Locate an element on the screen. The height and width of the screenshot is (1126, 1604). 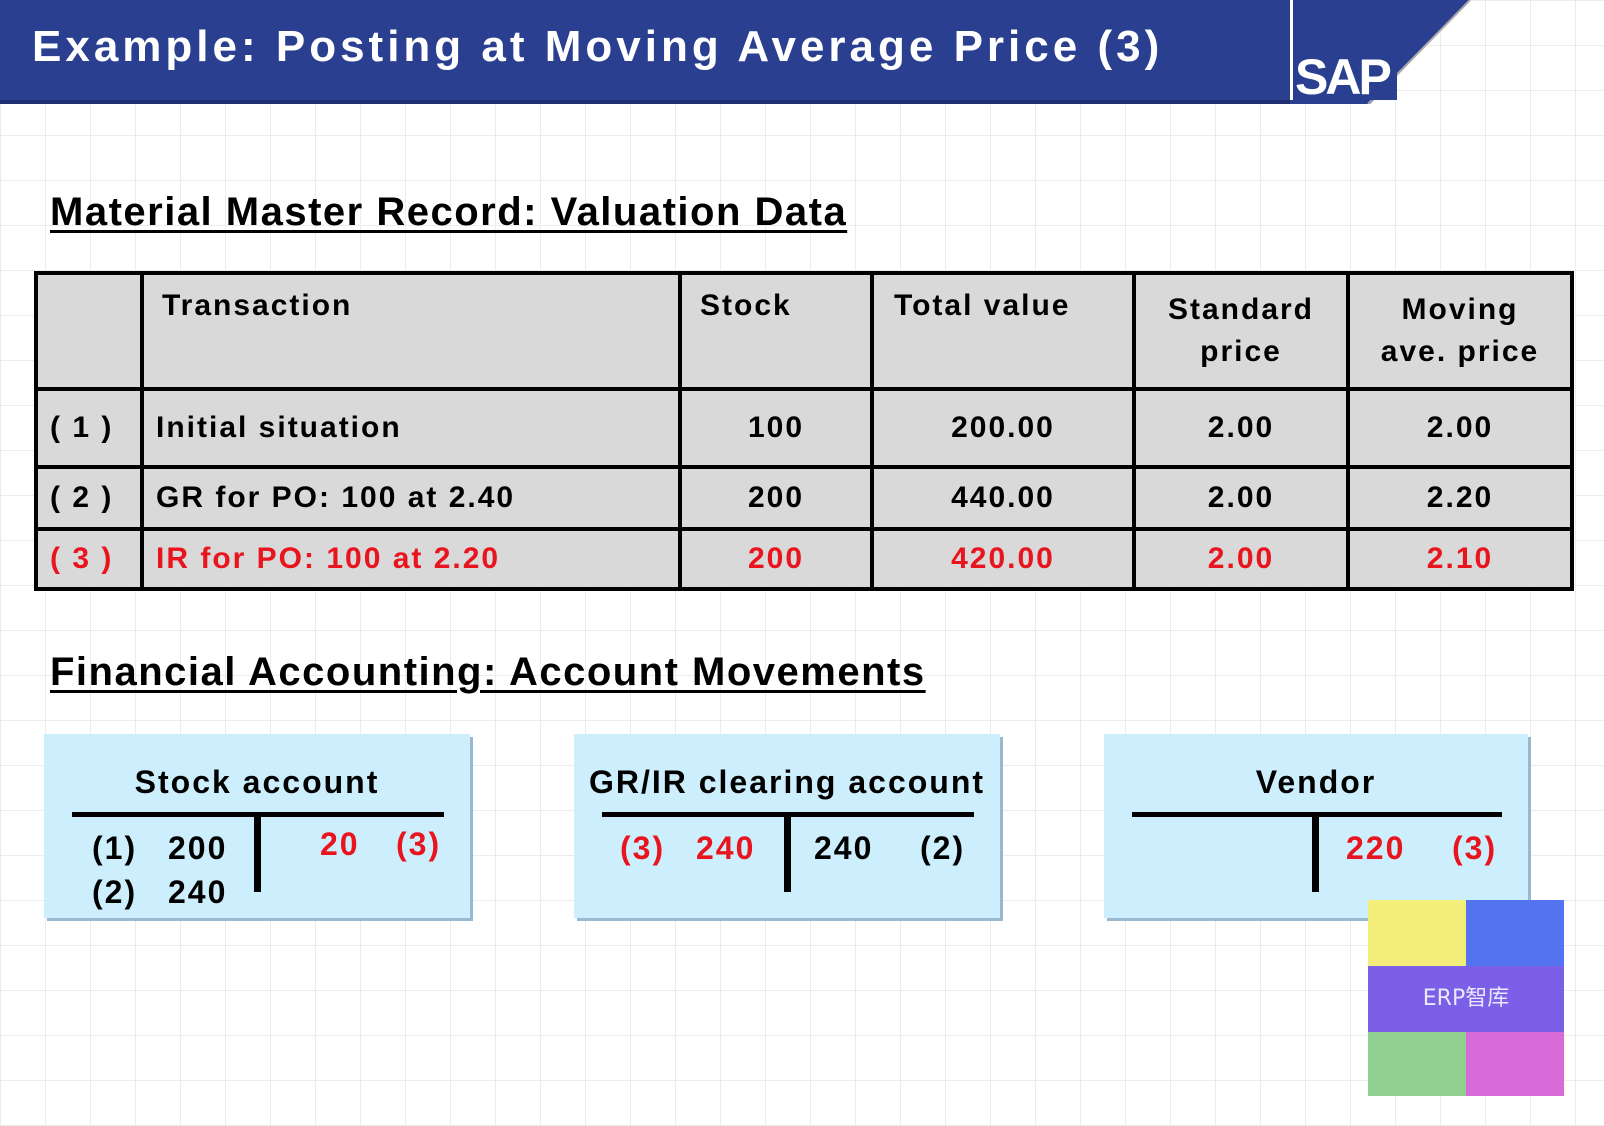
watermark-logo: ERP智库 is located at coordinates (1466, 998).